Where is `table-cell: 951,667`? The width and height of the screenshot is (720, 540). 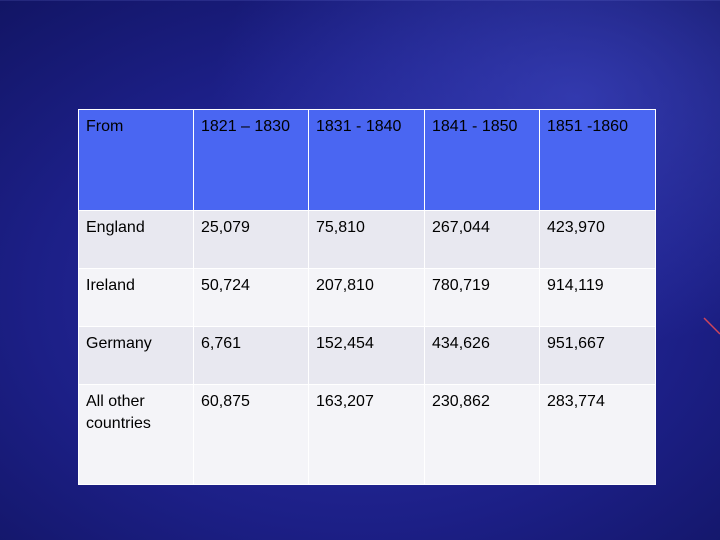
table-cell: 951,667 is located at coordinates (597, 355).